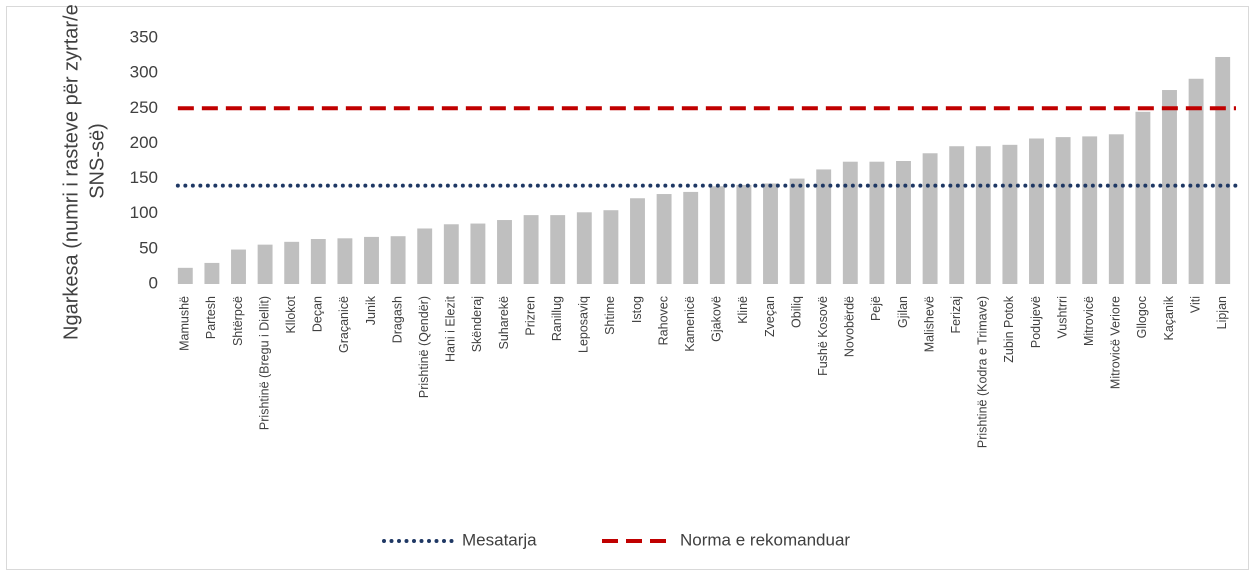 The height and width of the screenshot is (576, 1255). I want to click on x-tick-label: Zubin Potok, so click(1009, 328).